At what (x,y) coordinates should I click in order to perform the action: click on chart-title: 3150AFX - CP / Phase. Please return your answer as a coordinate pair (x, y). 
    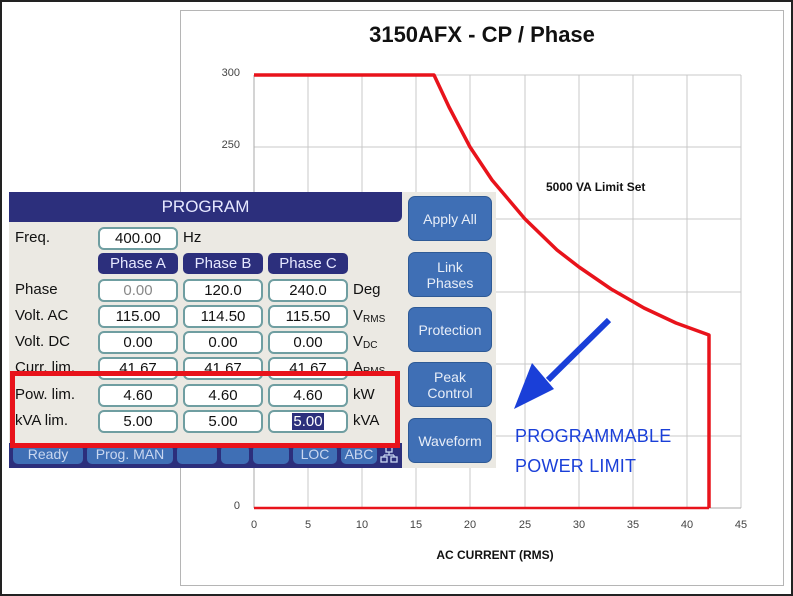
    Looking at the image, I should click on (482, 34).